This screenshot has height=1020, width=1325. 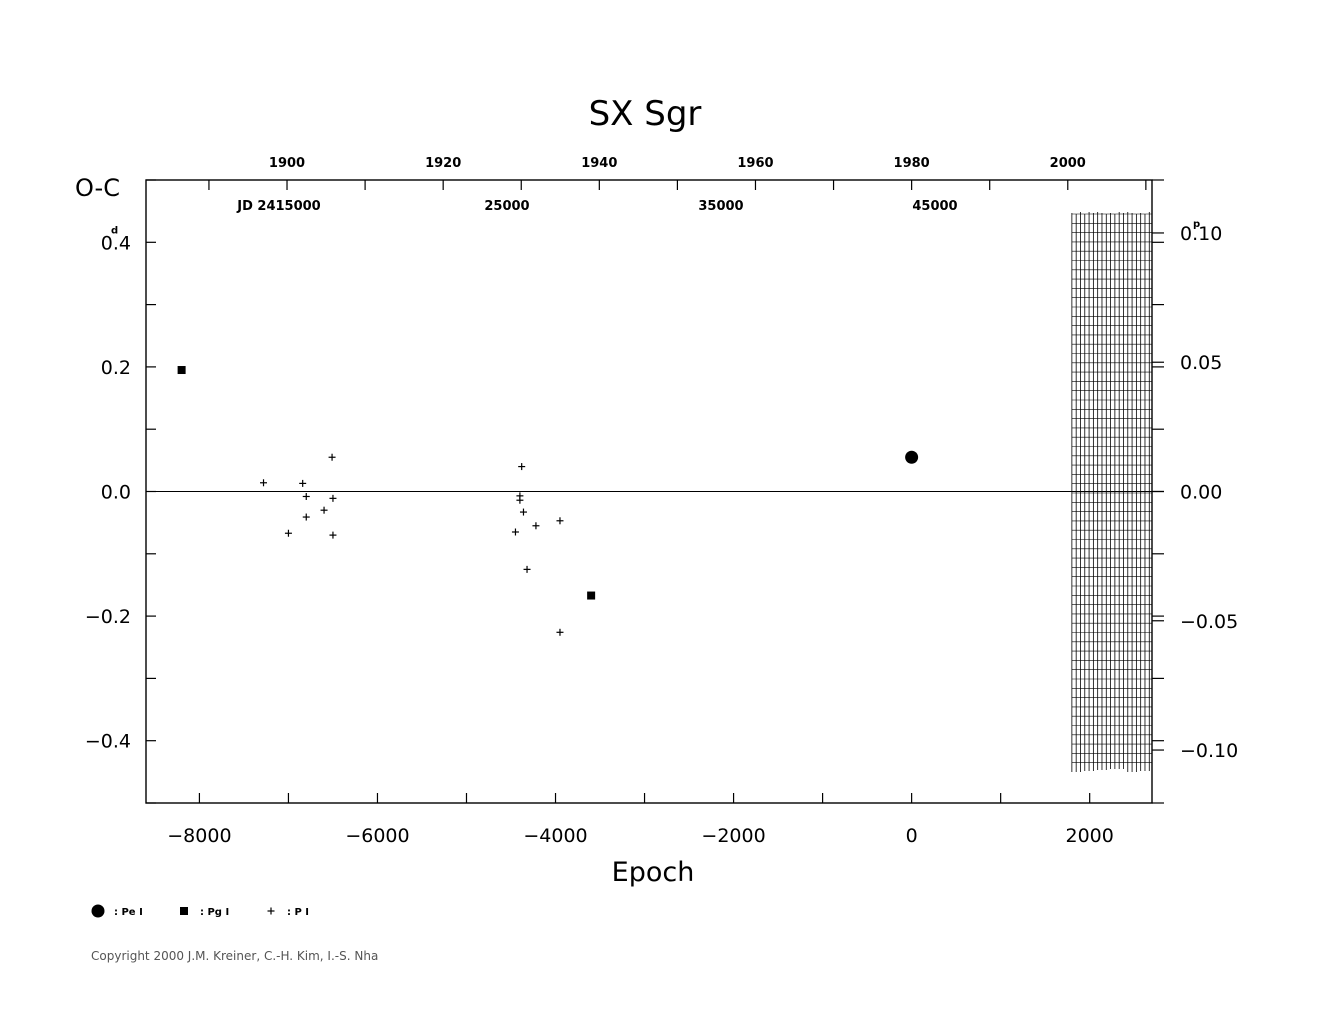 I want to click on top-year-label: 1940, so click(x=599, y=163).